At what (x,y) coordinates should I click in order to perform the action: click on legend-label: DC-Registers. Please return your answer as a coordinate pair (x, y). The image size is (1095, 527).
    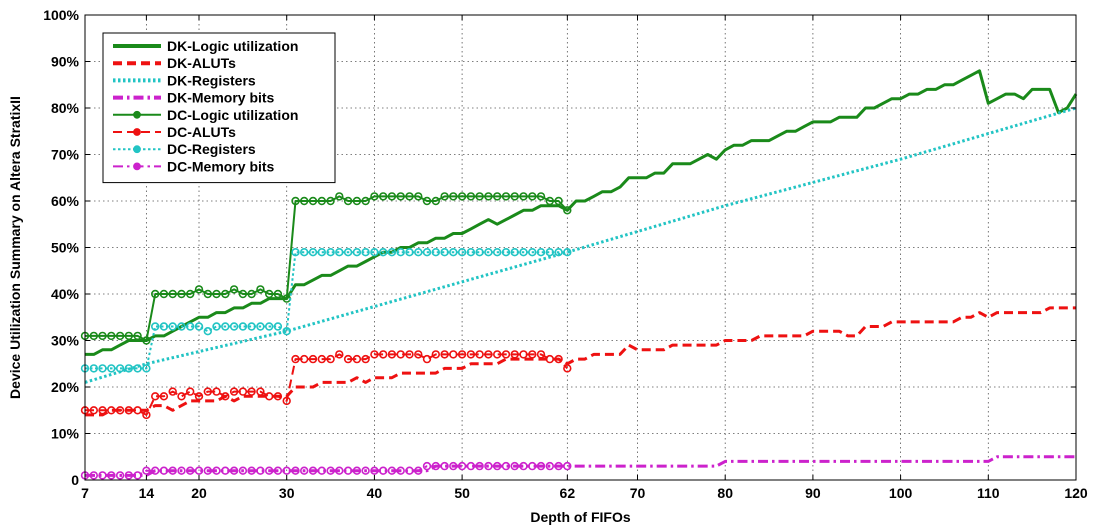
    Looking at the image, I should click on (211, 149).